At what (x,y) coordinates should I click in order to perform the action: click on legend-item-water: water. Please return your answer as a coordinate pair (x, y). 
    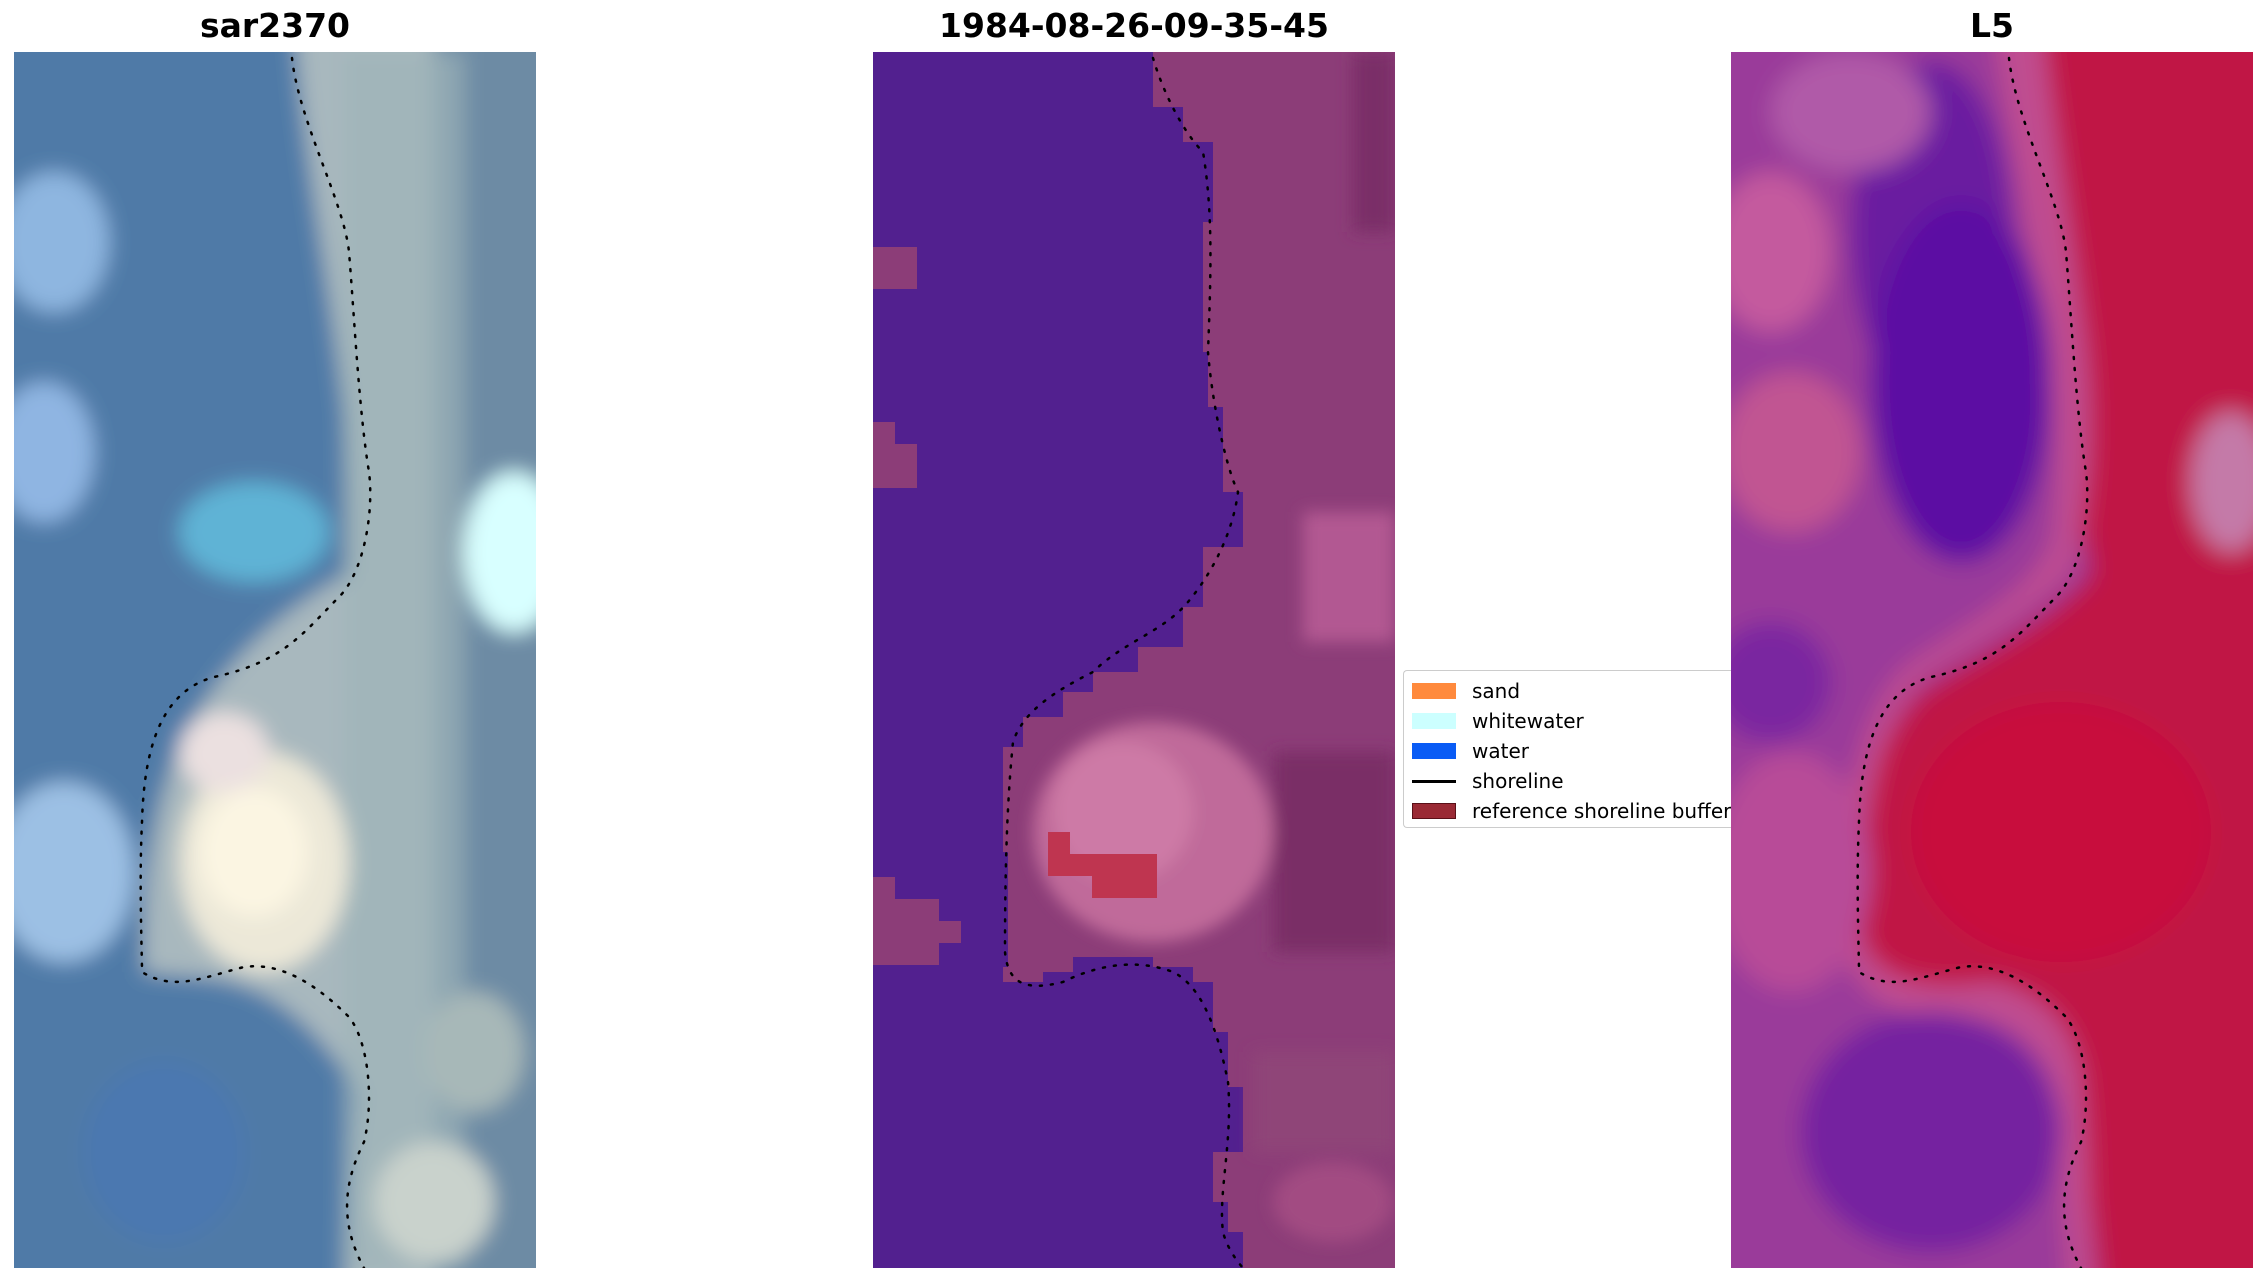
    Looking at the image, I should click on (1571, 751).